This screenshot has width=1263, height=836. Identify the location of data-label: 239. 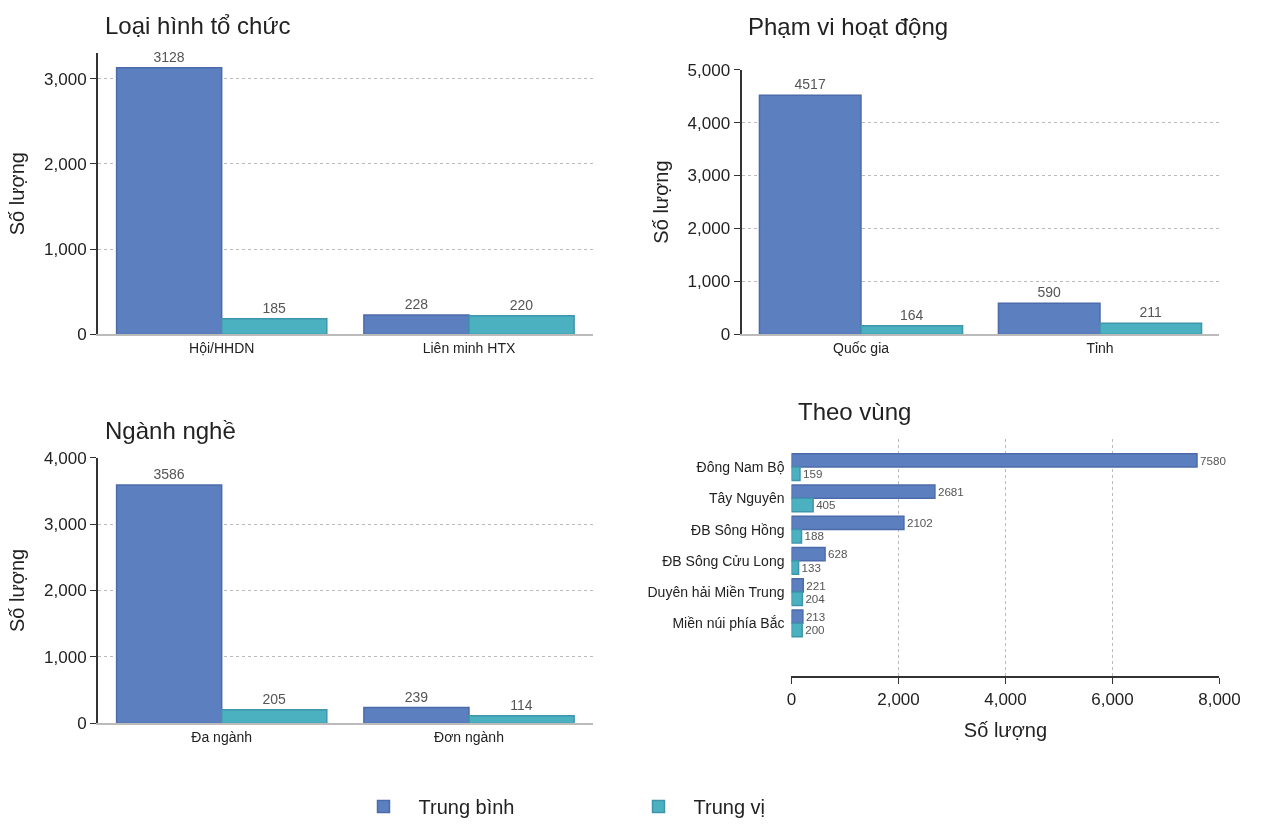
(416, 696).